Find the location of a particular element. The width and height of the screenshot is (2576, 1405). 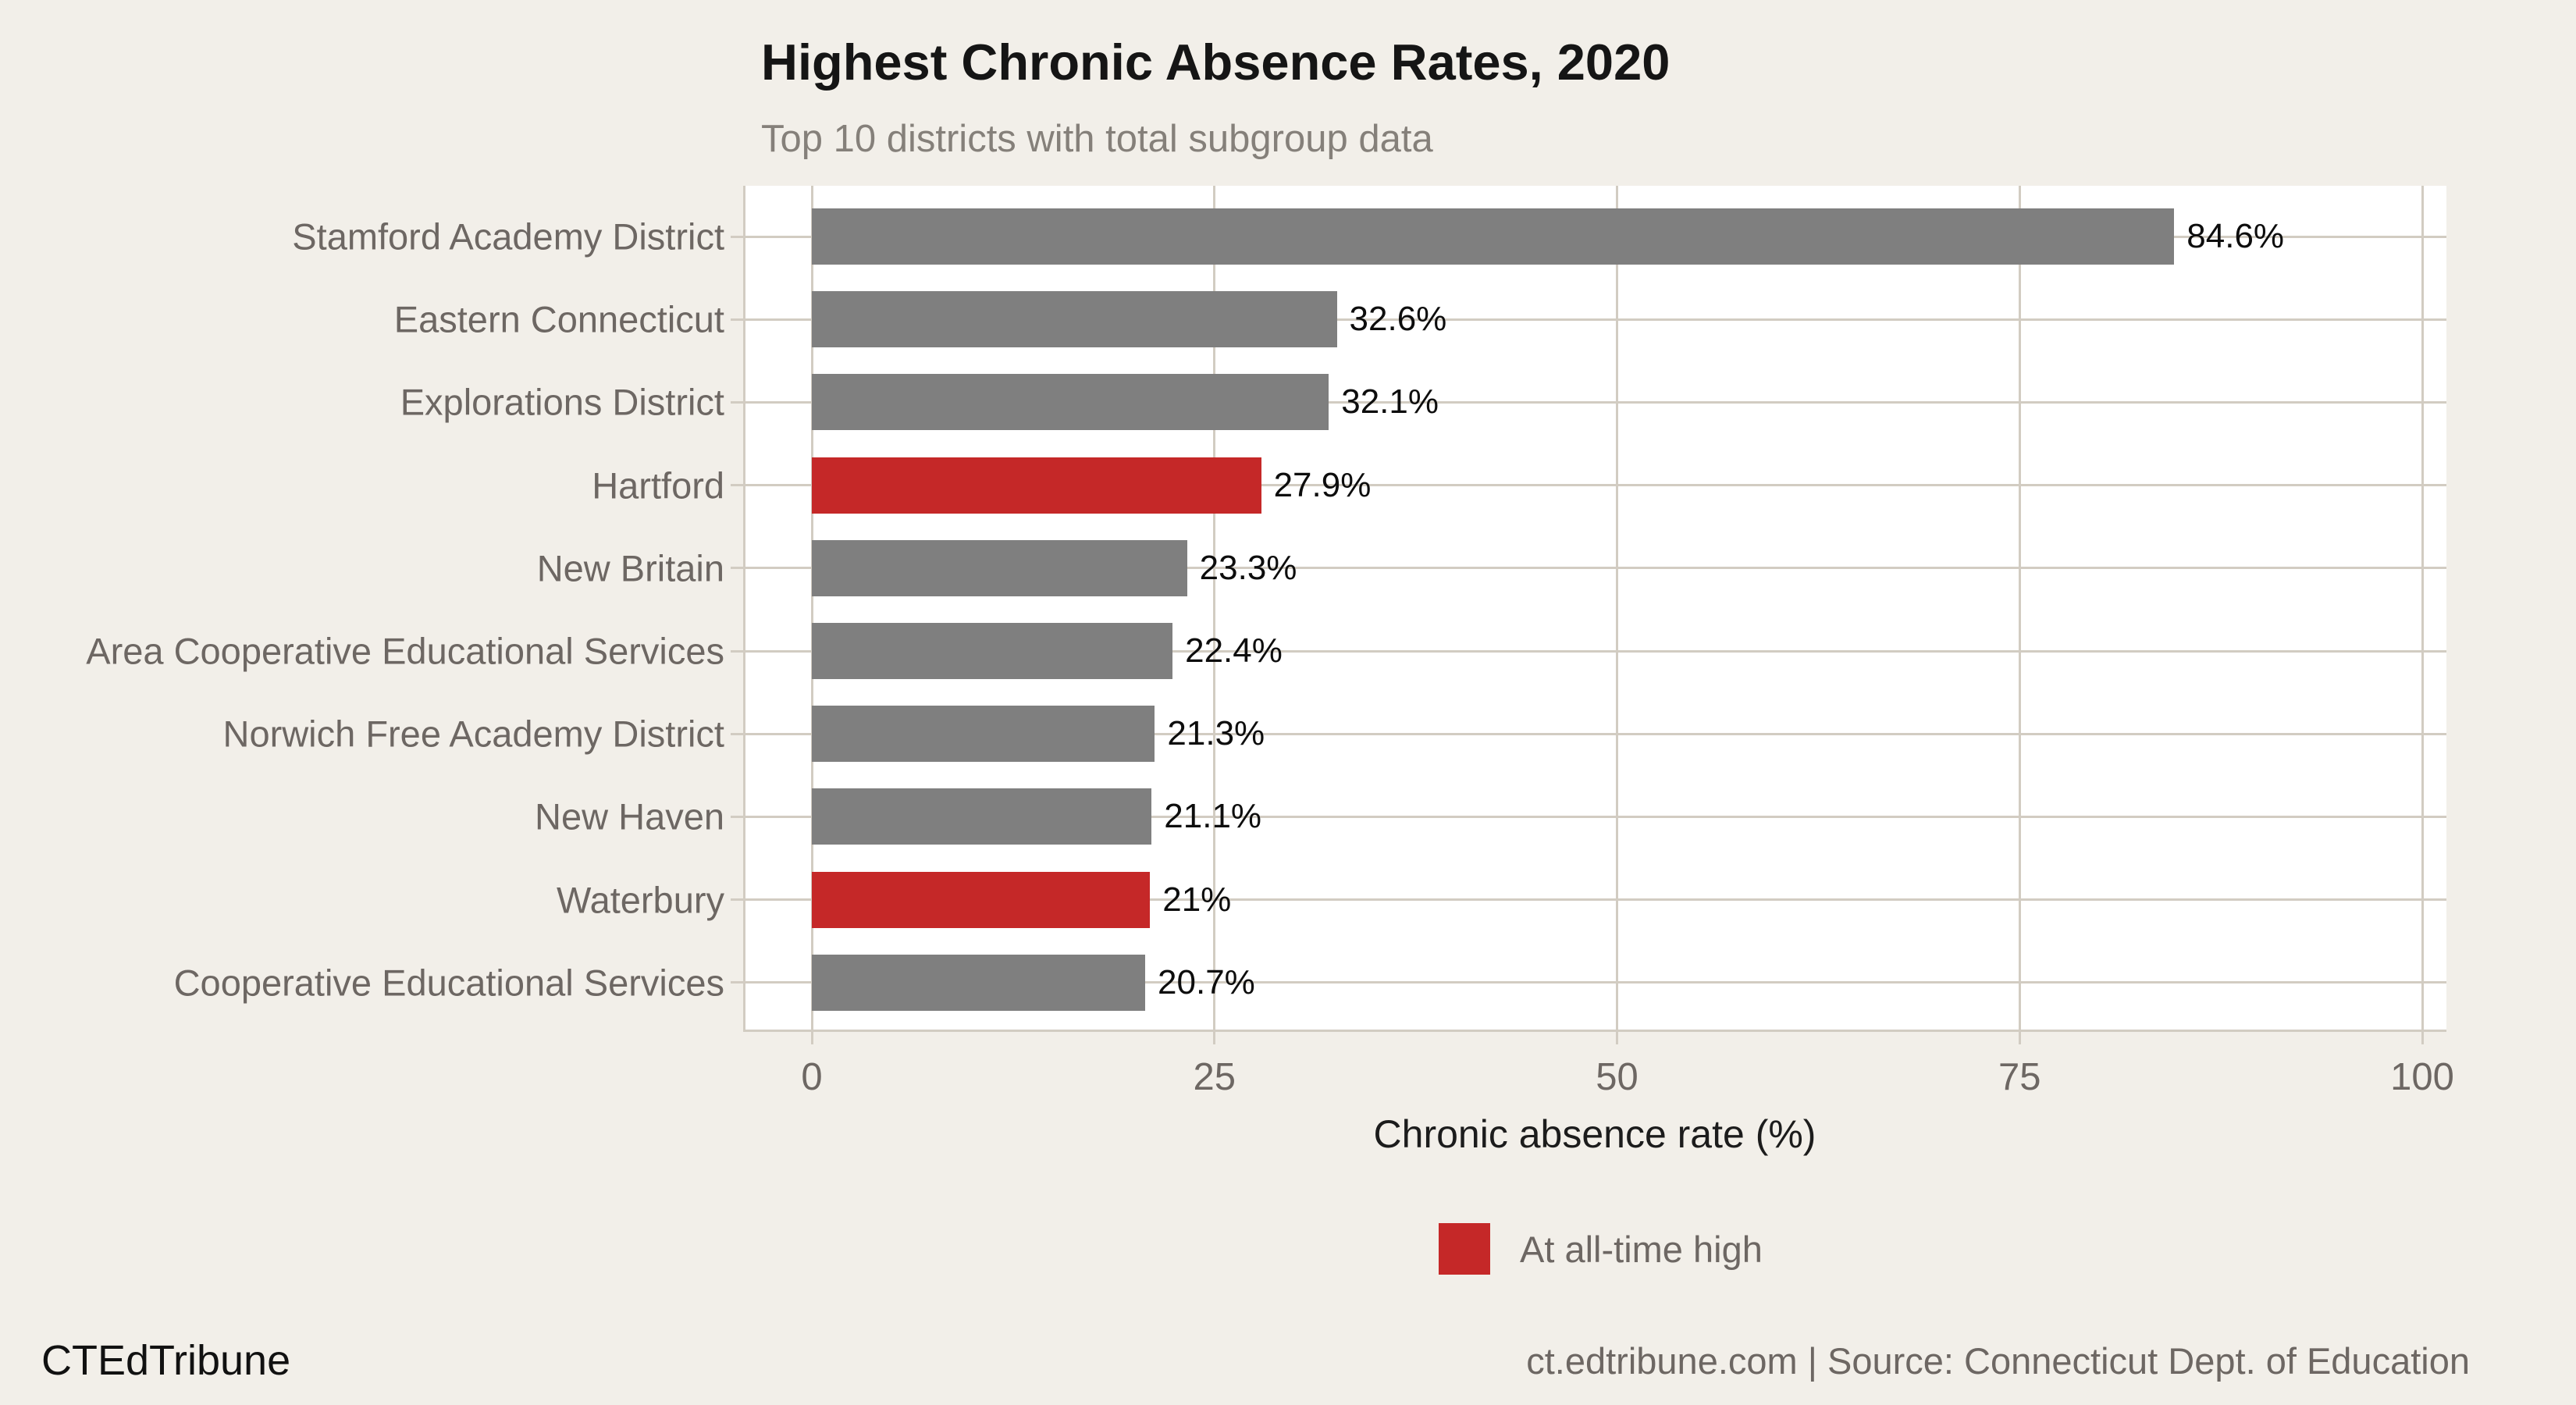

footer-brand: CTEdTribune is located at coordinates (166, 1361).